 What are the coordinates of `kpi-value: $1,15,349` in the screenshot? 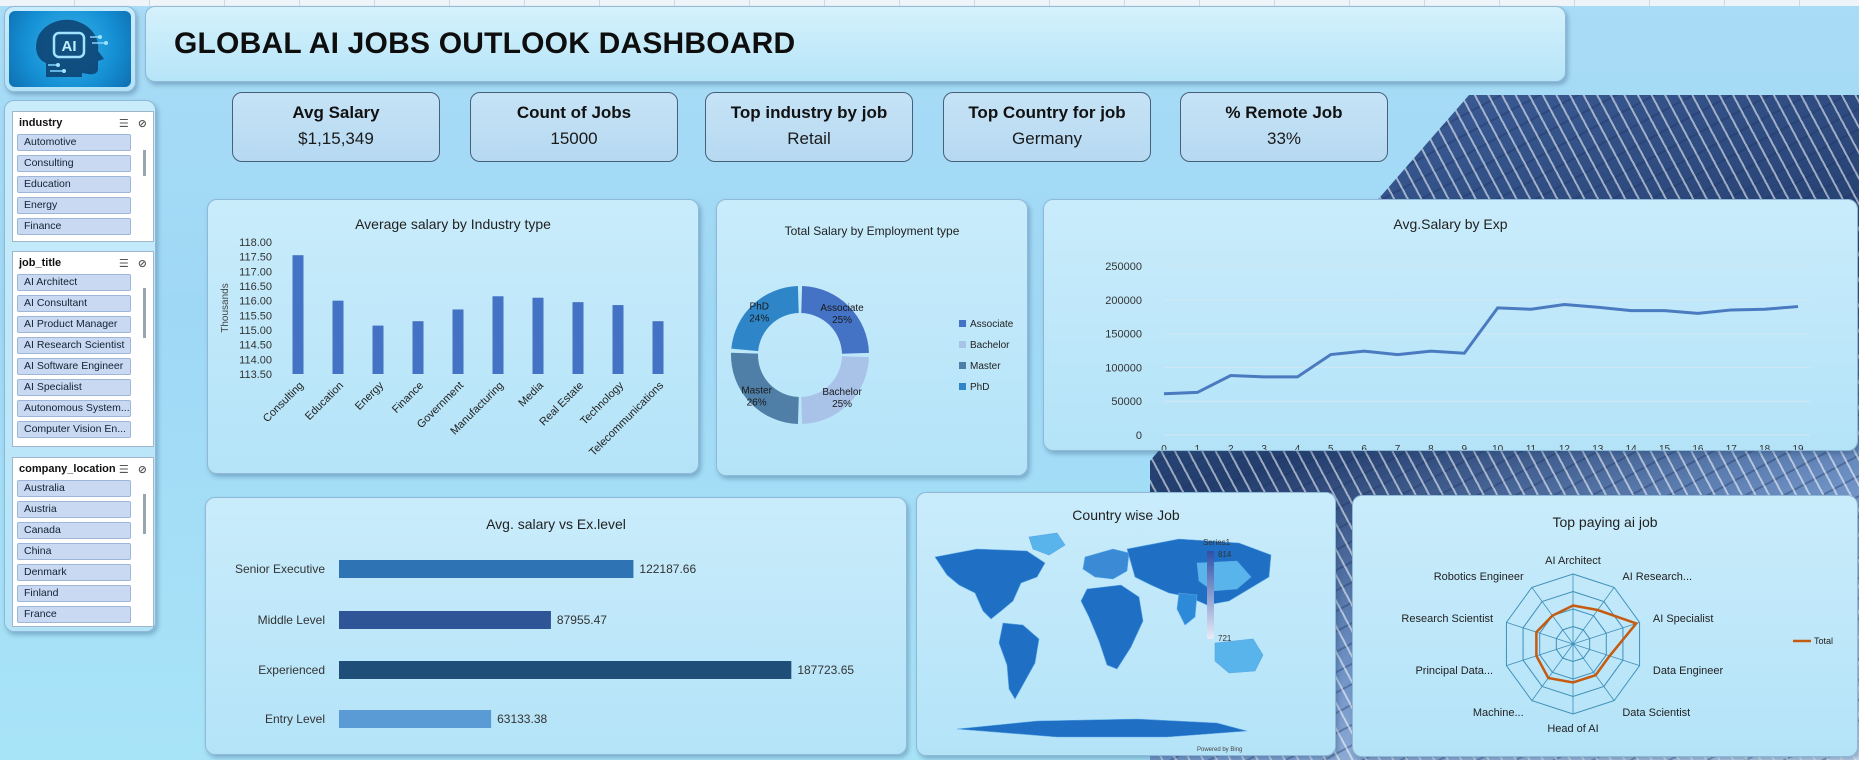 It's located at (336, 138).